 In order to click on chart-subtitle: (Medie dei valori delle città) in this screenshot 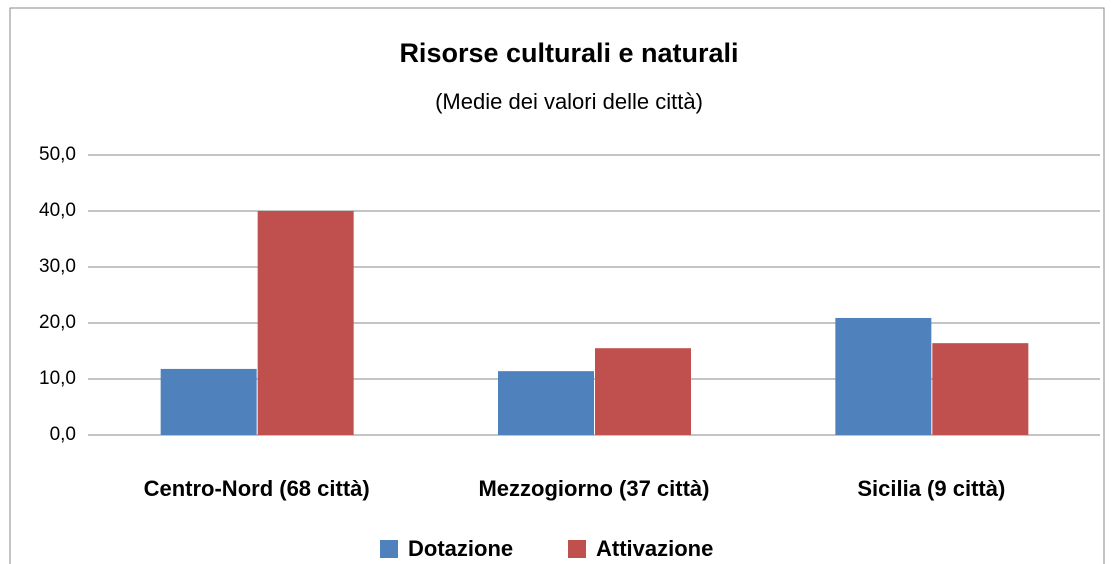, I will do `click(569, 101)`.